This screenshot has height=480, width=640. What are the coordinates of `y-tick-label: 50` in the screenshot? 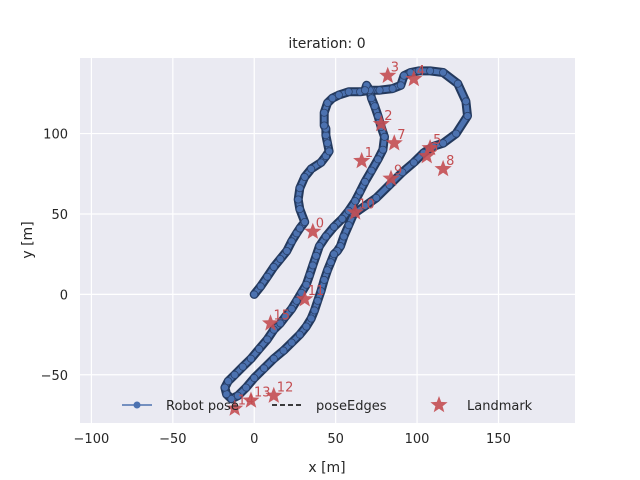 It's located at (59, 215).